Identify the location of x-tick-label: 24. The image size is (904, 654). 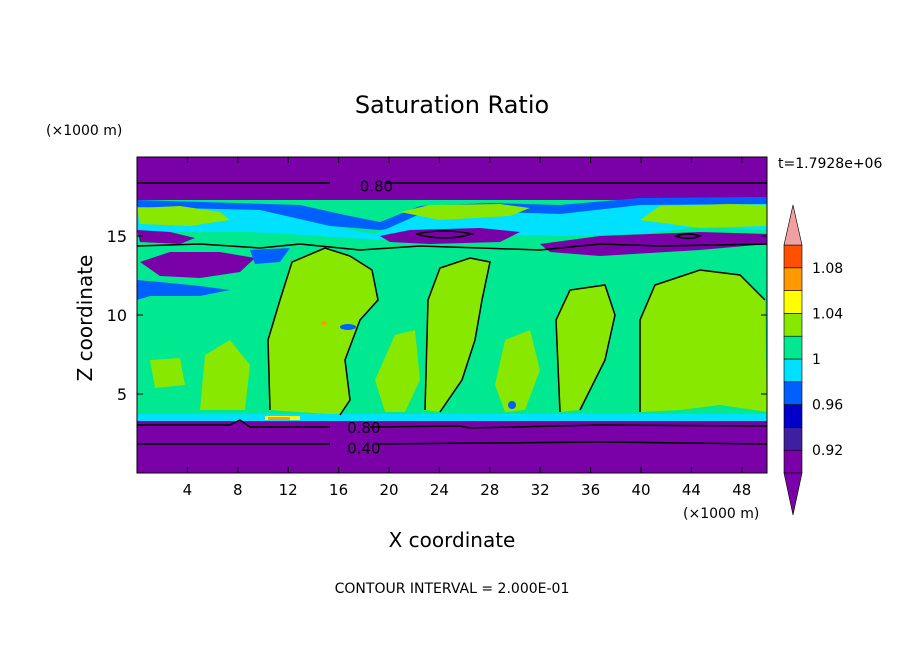
(439, 490).